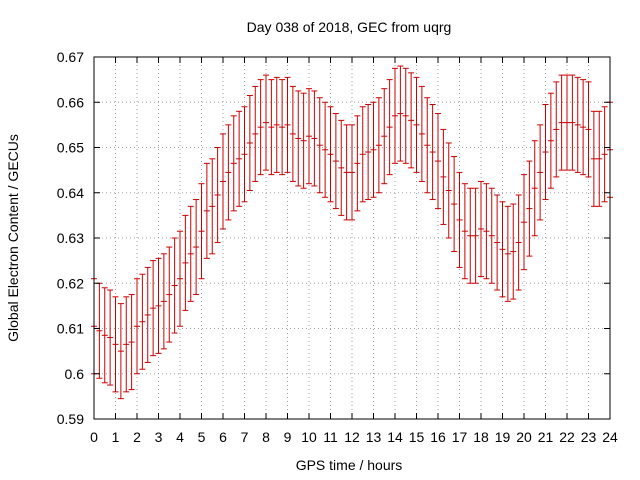  What do you see at coordinates (438, 437) in the screenshot?
I see `x-tick-label: 16` at bounding box center [438, 437].